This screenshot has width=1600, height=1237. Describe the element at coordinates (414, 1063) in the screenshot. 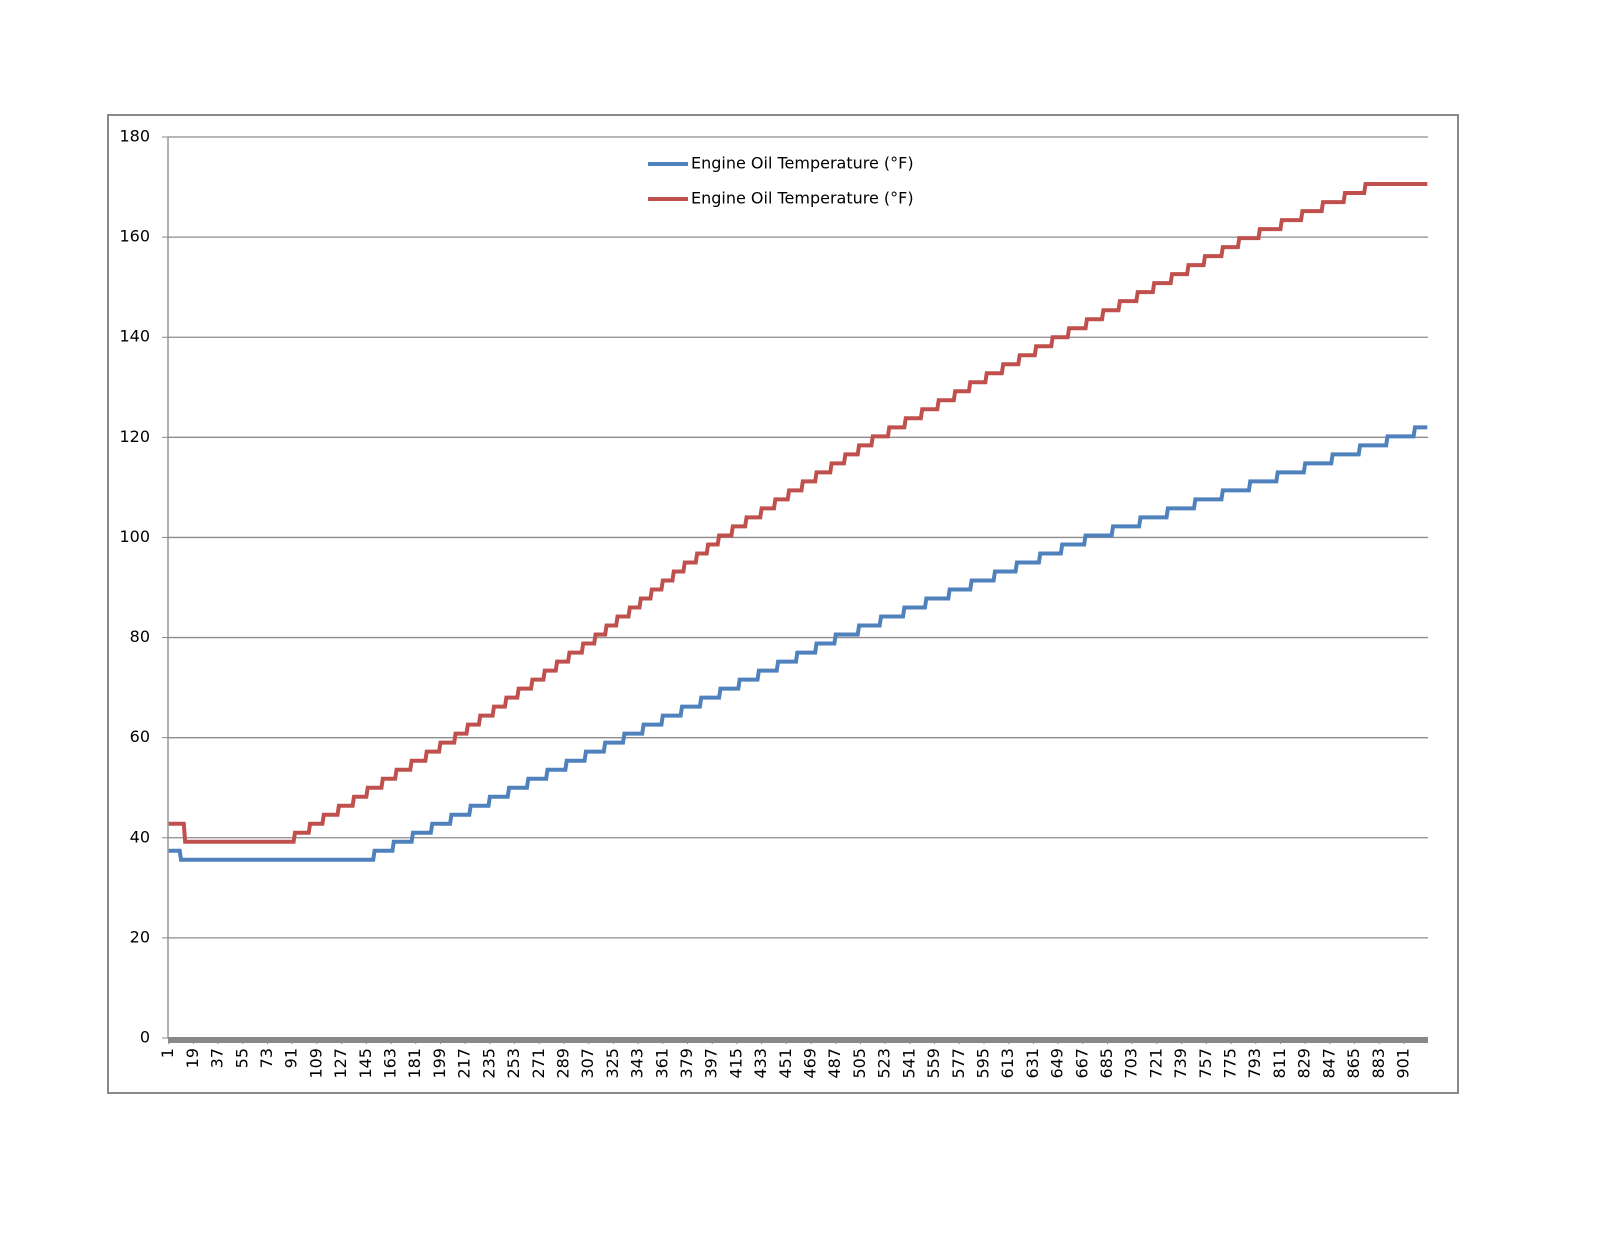

I see `x-tick-label: 181` at that location.